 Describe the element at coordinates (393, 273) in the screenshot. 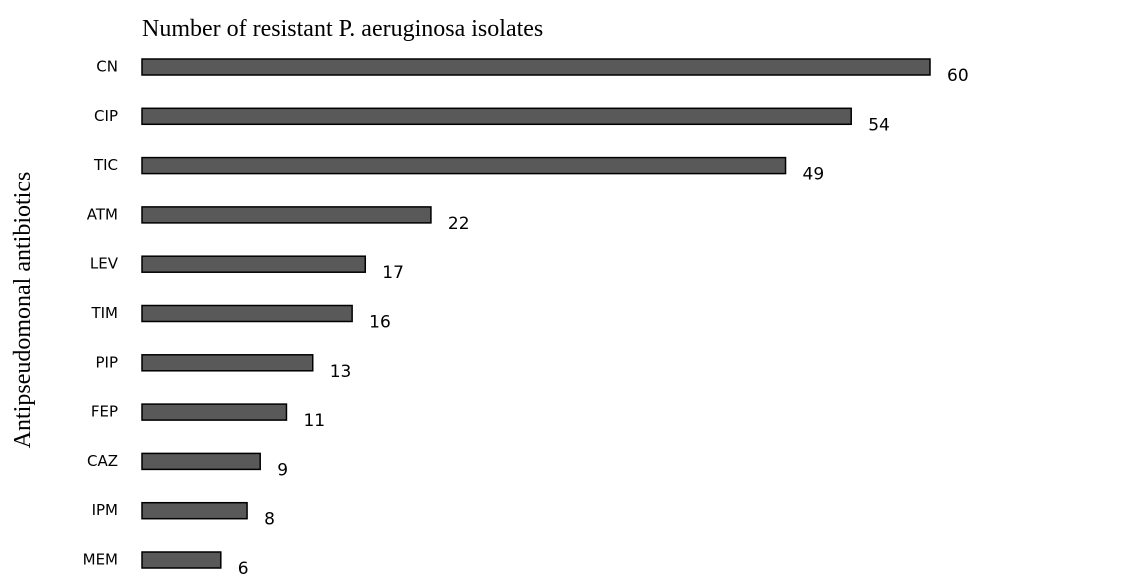

I see `data-label: 17` at that location.